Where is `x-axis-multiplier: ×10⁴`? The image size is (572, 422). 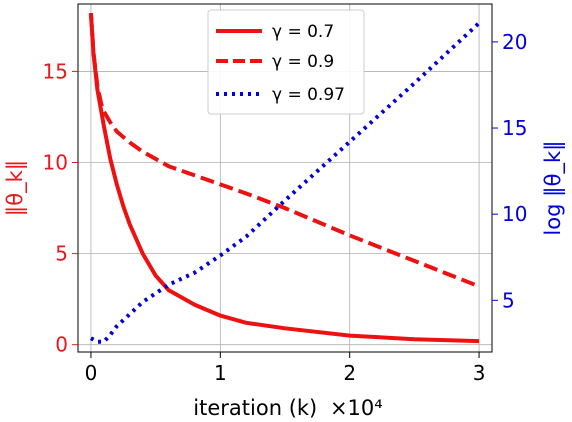 x-axis-multiplier: ×10⁴ is located at coordinates (356, 408).